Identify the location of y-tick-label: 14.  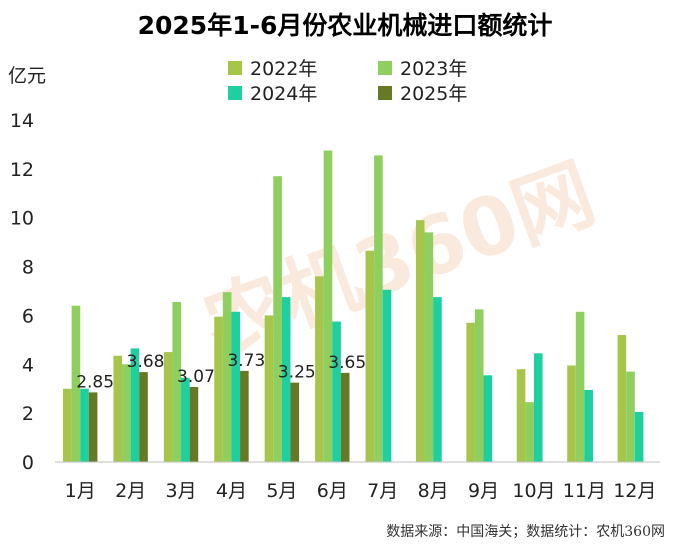
(22, 121).